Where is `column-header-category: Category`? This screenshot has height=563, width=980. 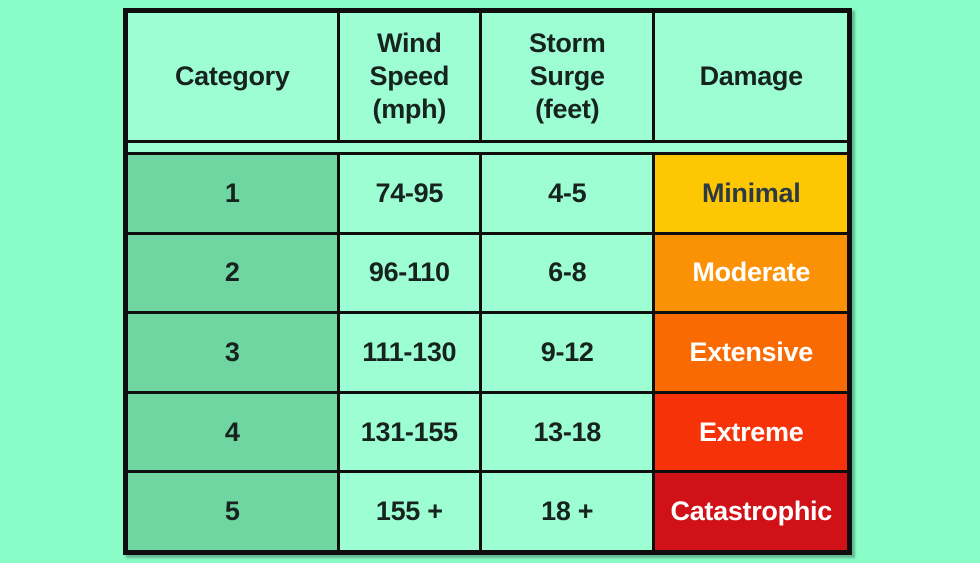
column-header-category: Category is located at coordinates (234, 76).